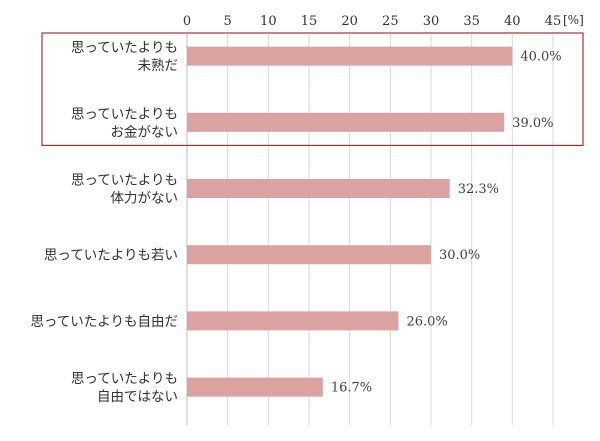 The height and width of the screenshot is (441, 600). I want to click on x-tick-label: 5, so click(228, 21).